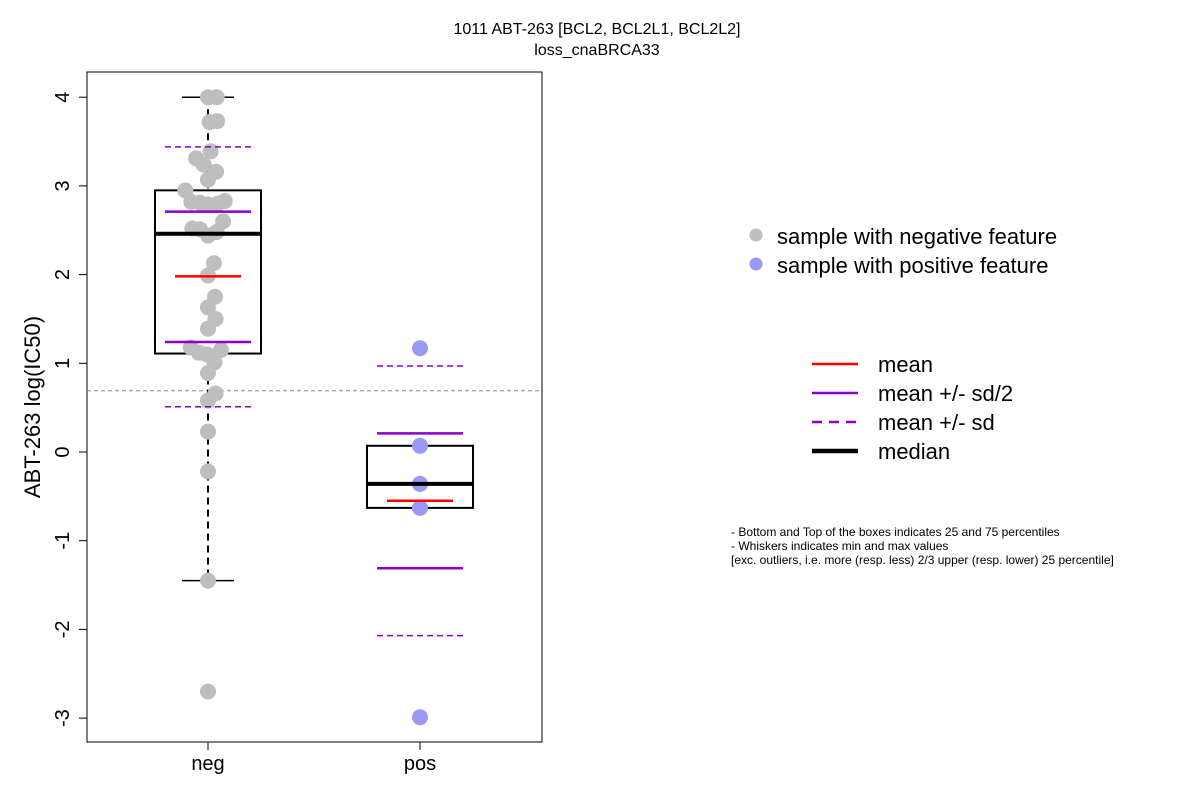 The image size is (1200, 800). I want to click on box-group-pos, so click(420, 533).